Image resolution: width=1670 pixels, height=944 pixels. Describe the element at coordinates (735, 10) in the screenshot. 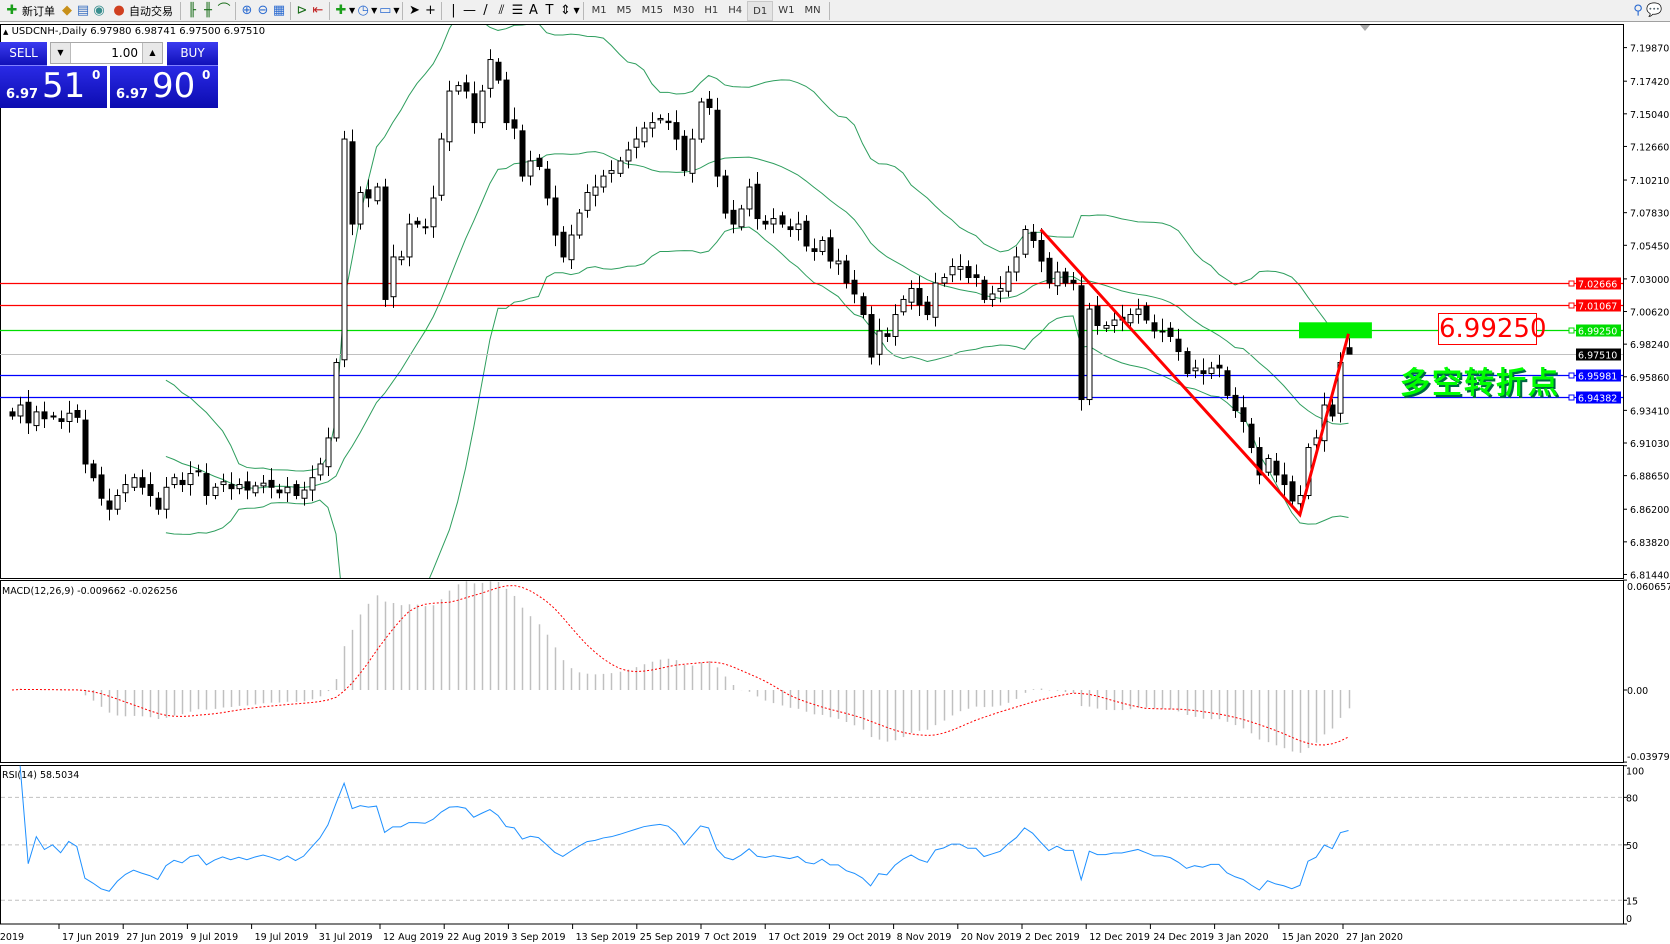

I see `timeframe-h4: H4` at that location.